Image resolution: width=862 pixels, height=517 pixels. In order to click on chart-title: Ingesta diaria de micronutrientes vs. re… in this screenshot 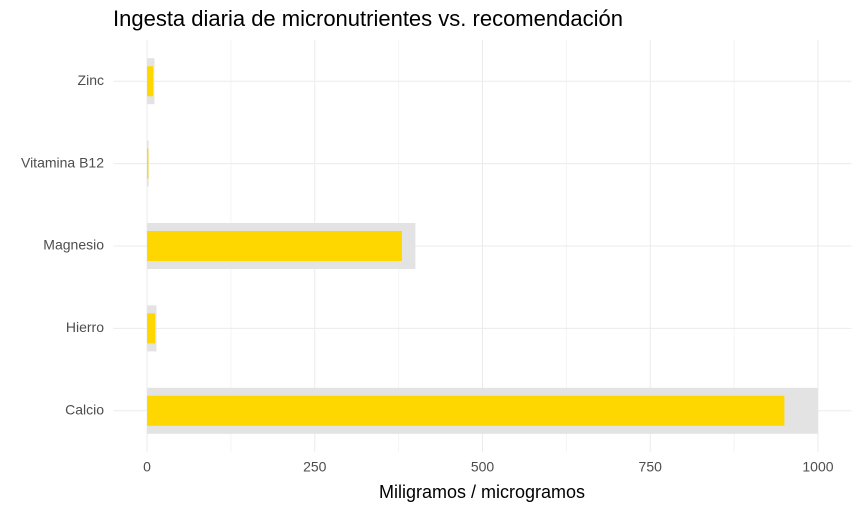, I will do `click(368, 18)`.